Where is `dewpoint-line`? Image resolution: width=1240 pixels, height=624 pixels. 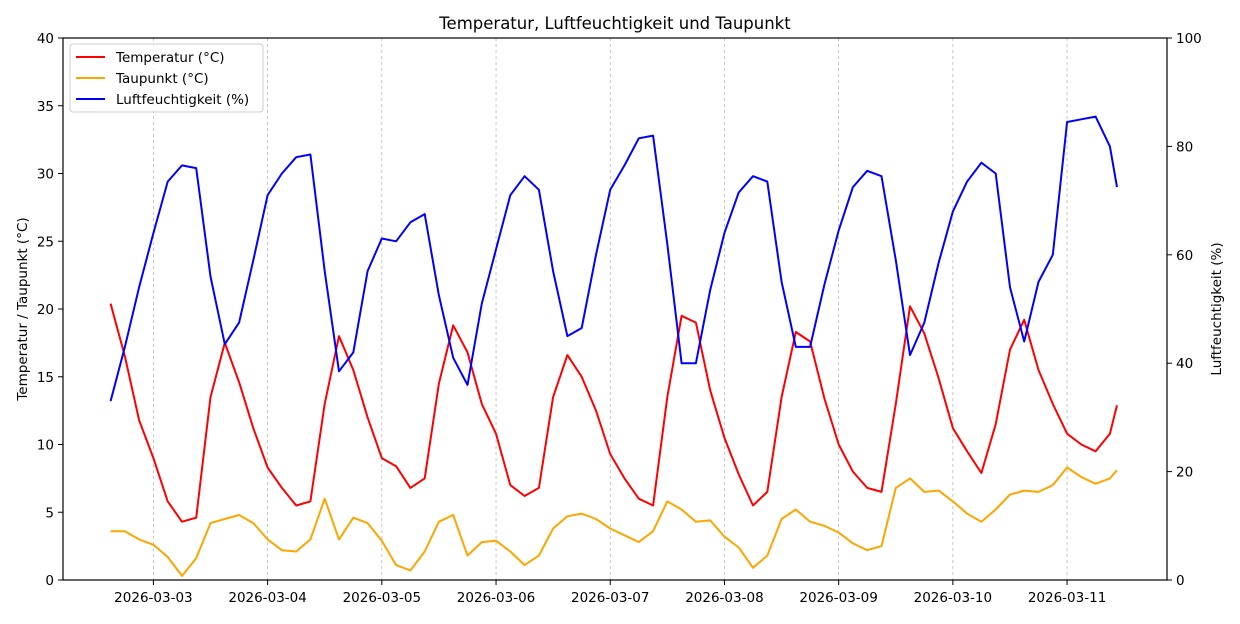
dewpoint-line is located at coordinates (614, 521).